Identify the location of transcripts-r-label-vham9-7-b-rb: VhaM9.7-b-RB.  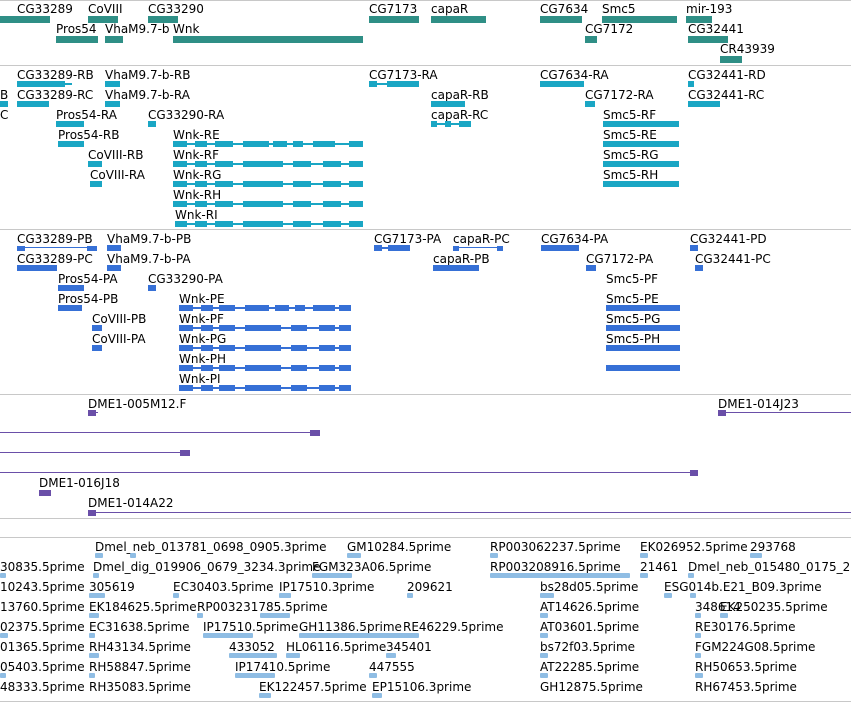
(148, 75).